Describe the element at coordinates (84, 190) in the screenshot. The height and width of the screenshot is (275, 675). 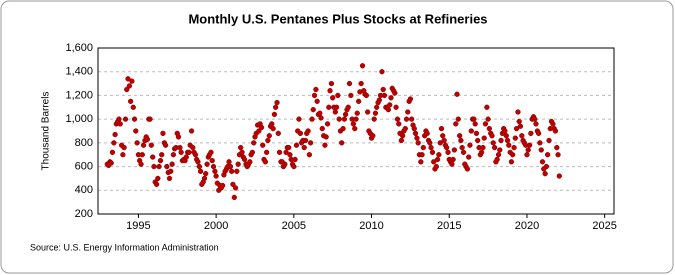
I see `y-tick-label: 400` at that location.